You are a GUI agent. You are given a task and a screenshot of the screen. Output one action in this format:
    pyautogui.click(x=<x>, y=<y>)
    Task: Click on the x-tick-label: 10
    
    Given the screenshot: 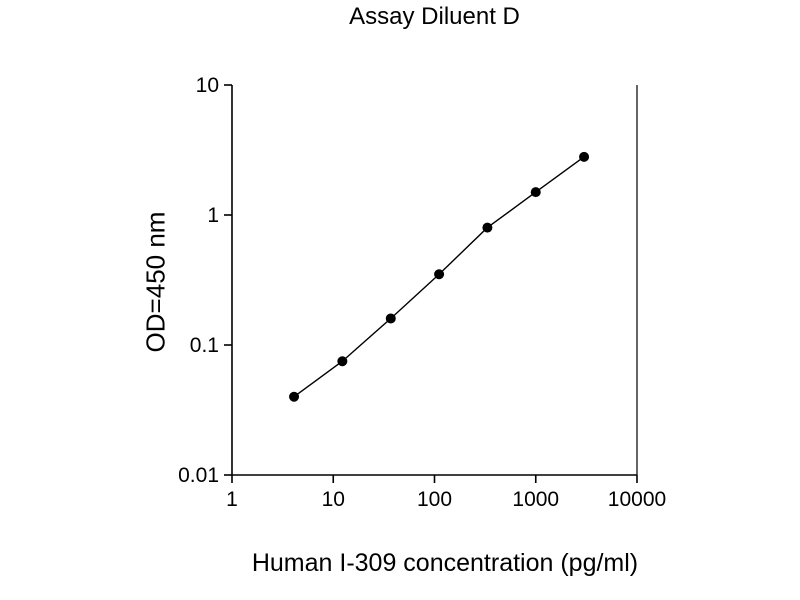 What is the action you would take?
    pyautogui.click(x=333, y=499)
    